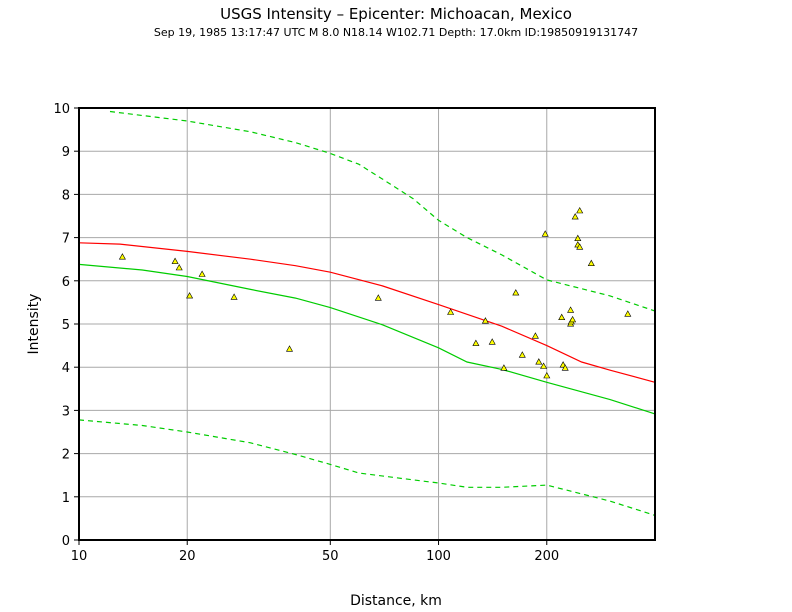 The width and height of the screenshot is (792, 612). Describe the element at coordinates (66, 195) in the screenshot. I see `y-tick-label: 8` at that location.